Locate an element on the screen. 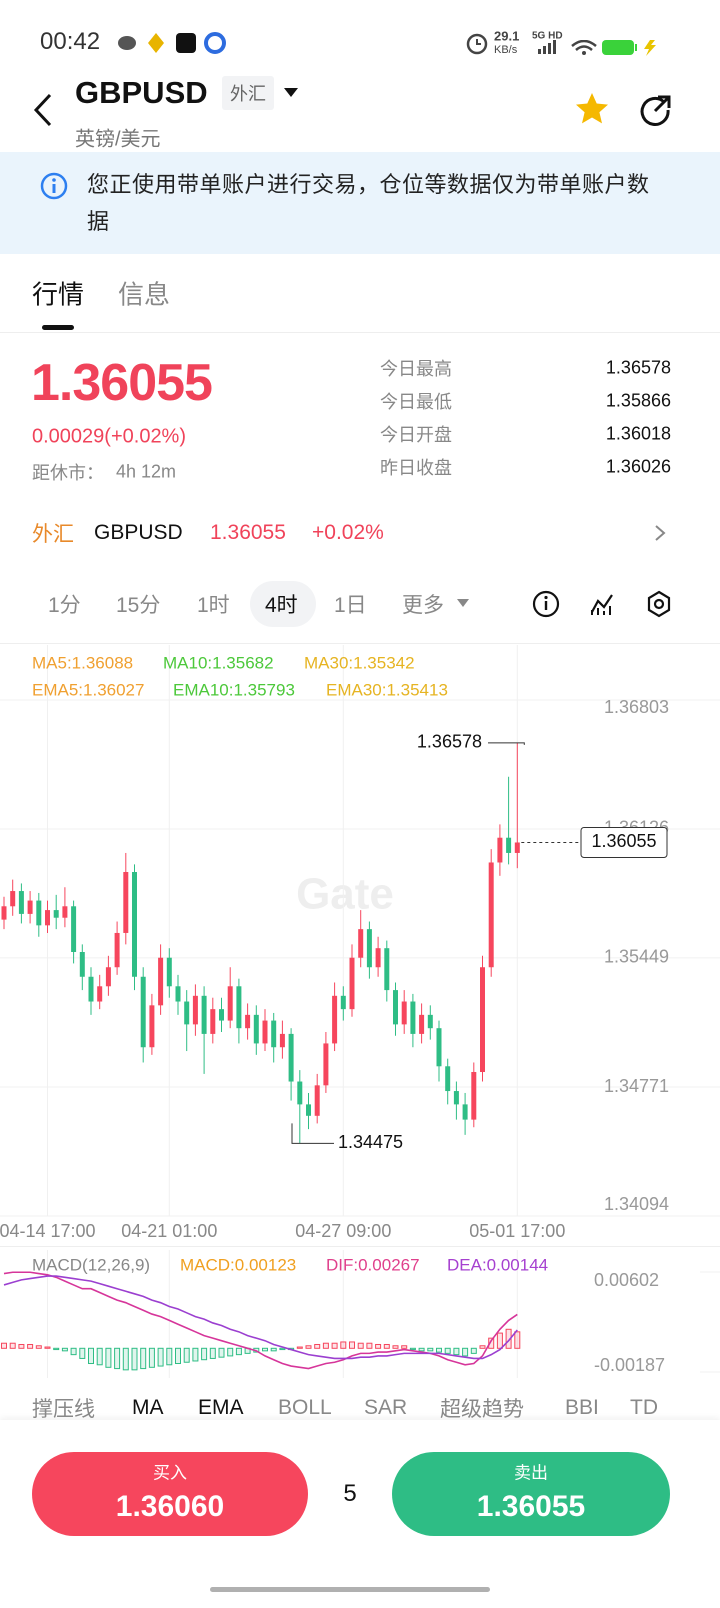 The height and width of the screenshot is (1608, 720). stat-value: 1.36018 is located at coordinates (638, 433).